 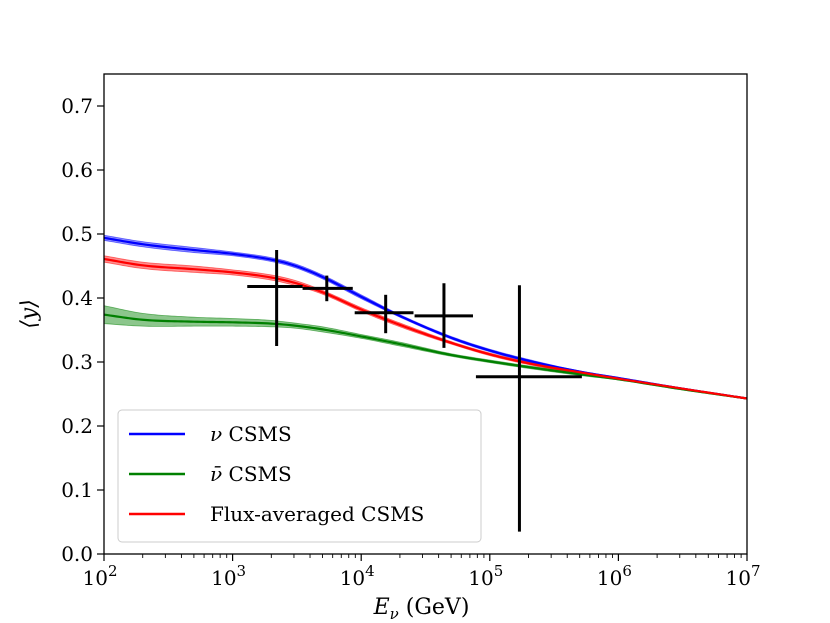 I want to click on x-tick-label: 10⁴, so click(x=357, y=576).